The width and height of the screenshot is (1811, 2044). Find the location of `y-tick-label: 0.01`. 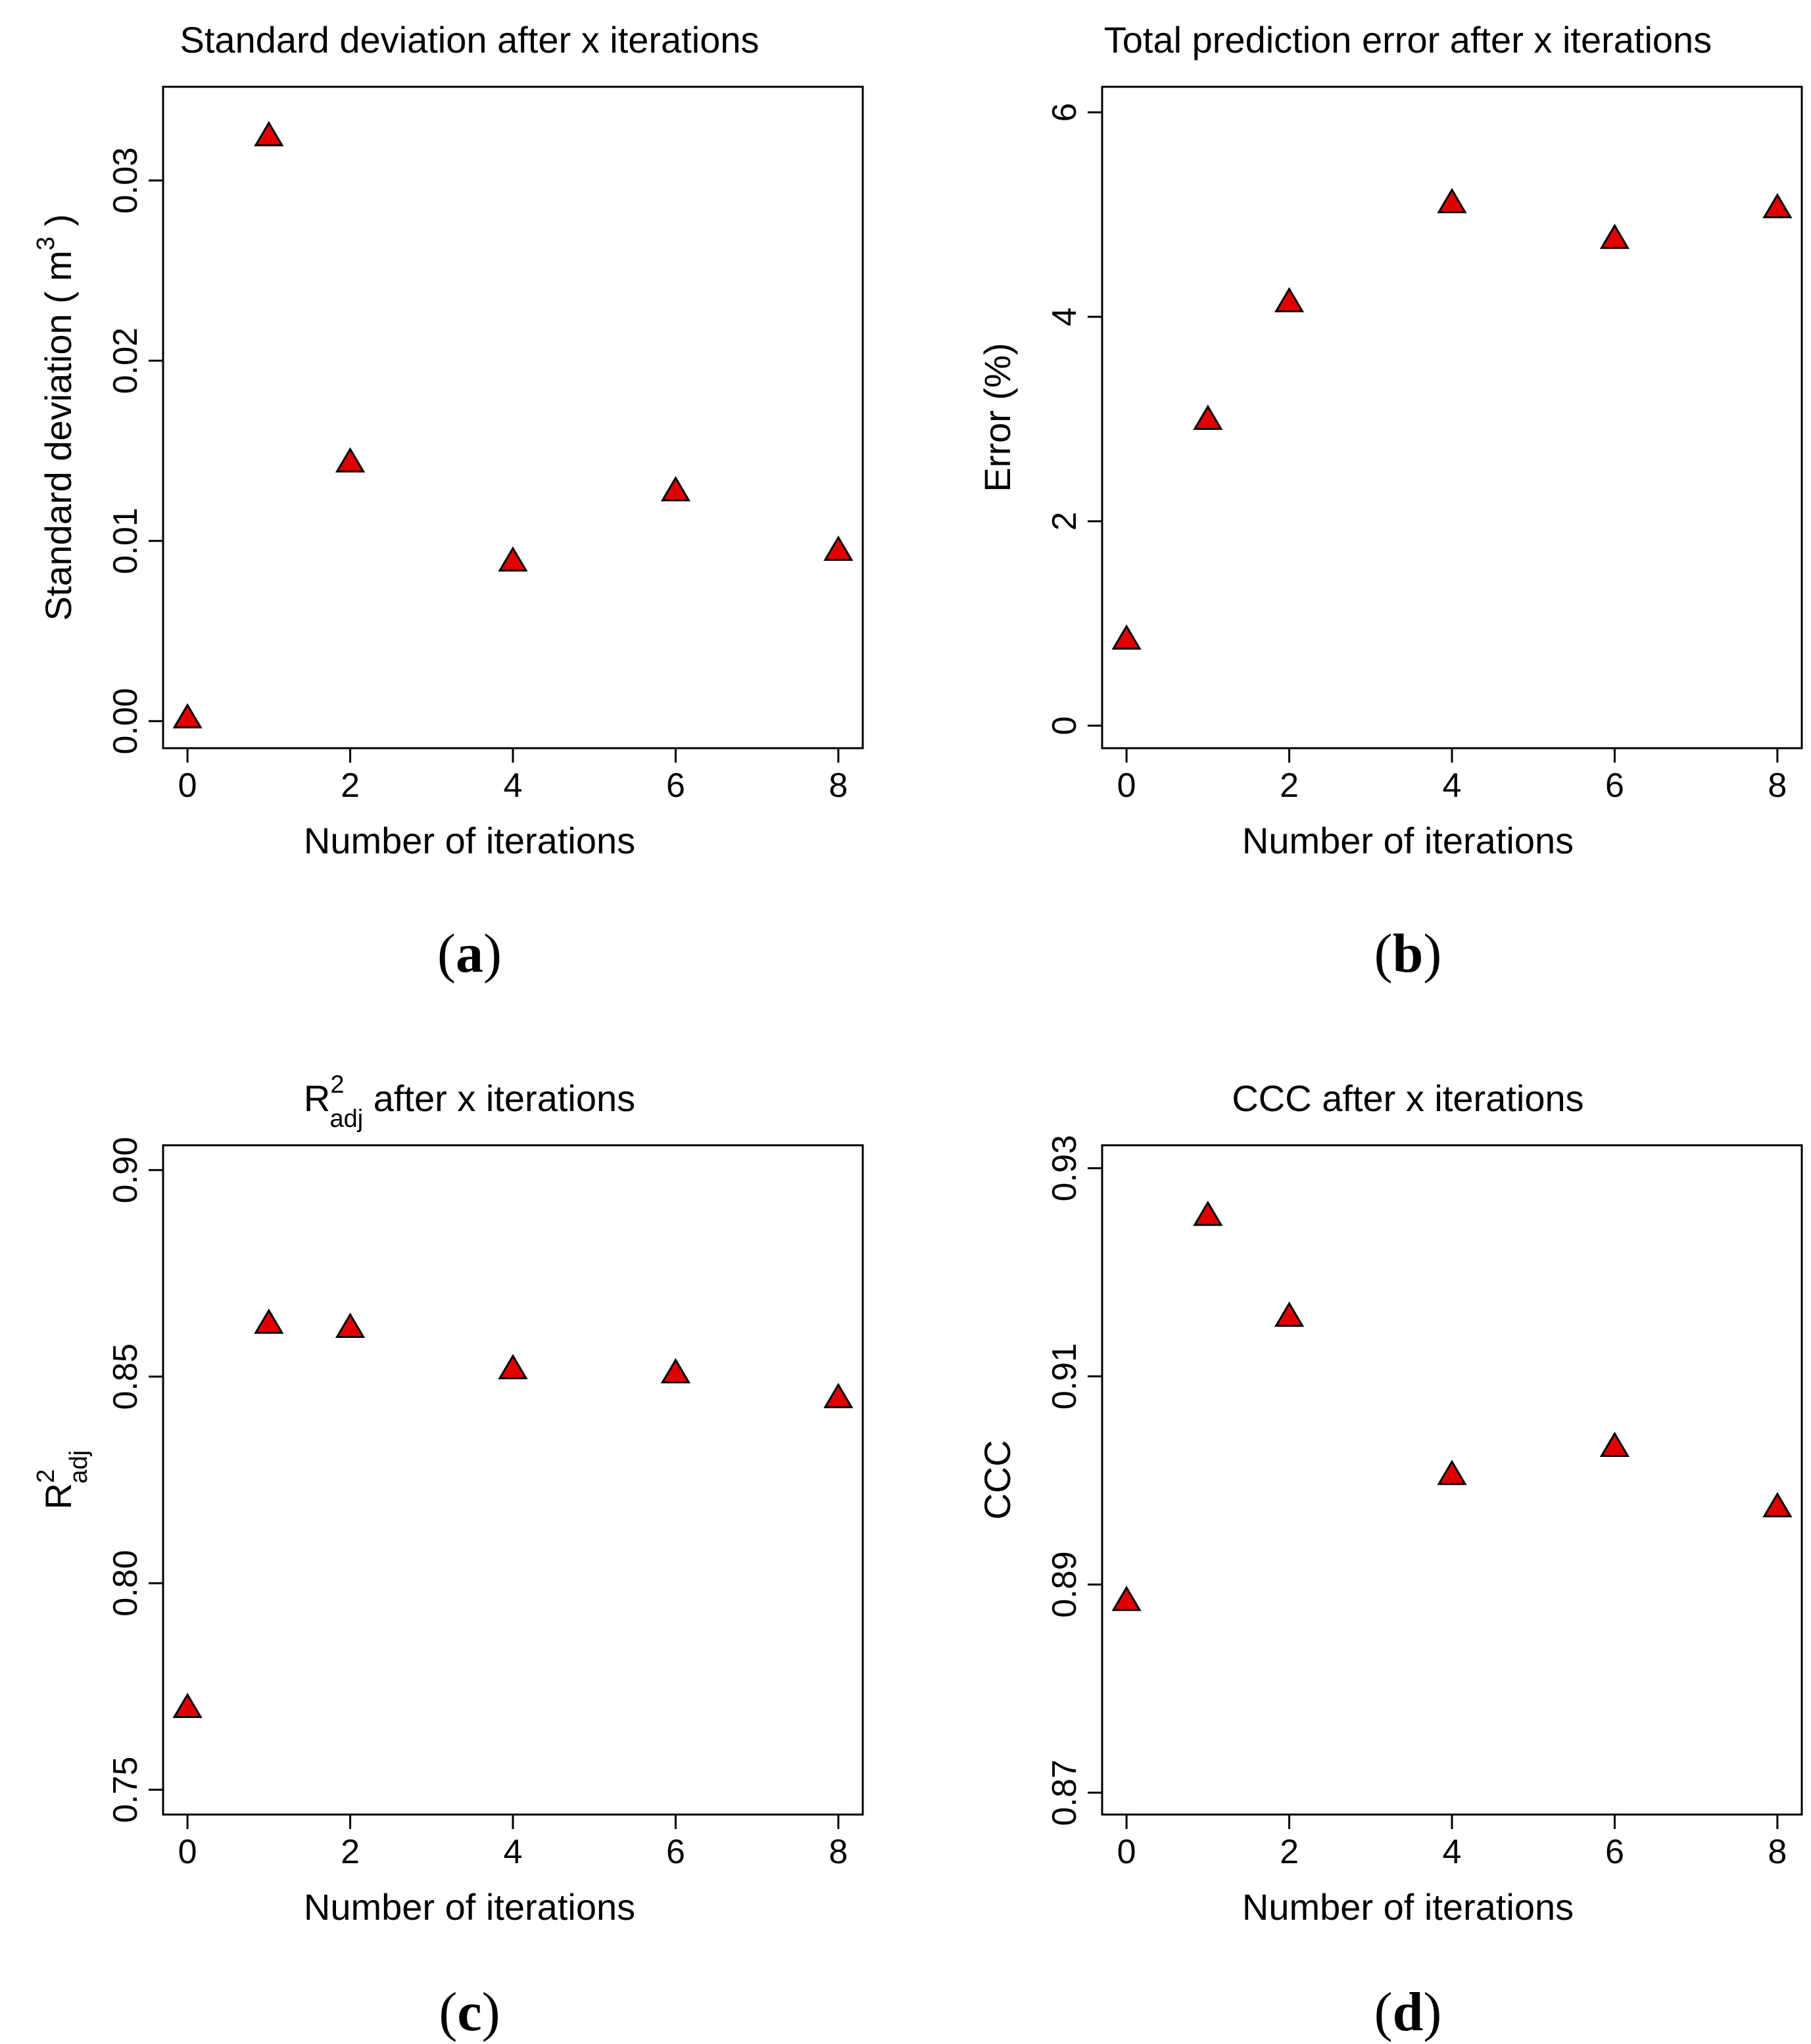

y-tick-label: 0.01 is located at coordinates (126, 541).